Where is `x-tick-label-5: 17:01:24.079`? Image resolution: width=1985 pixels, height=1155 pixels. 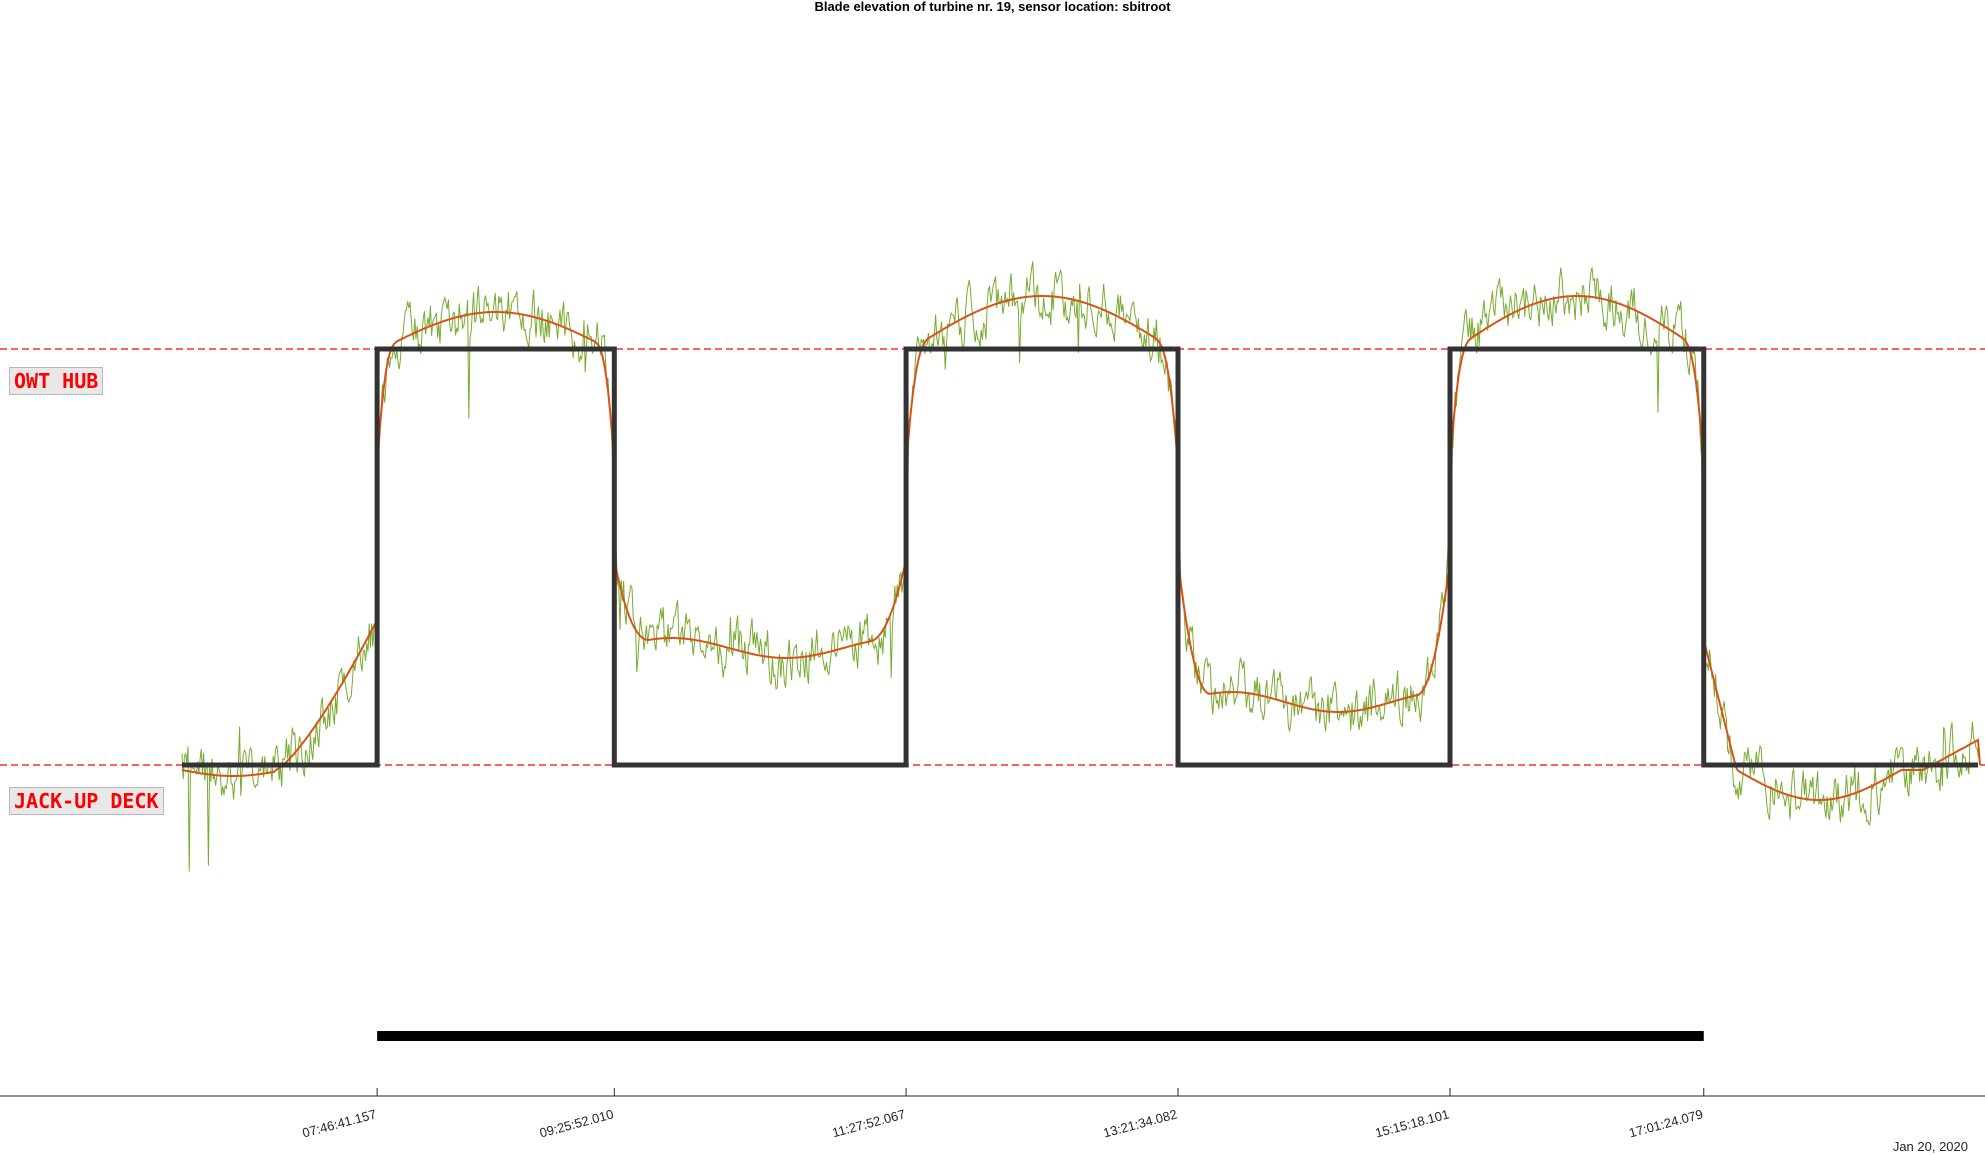 x-tick-label-5: 17:01:24.079 is located at coordinates (1665, 1123).